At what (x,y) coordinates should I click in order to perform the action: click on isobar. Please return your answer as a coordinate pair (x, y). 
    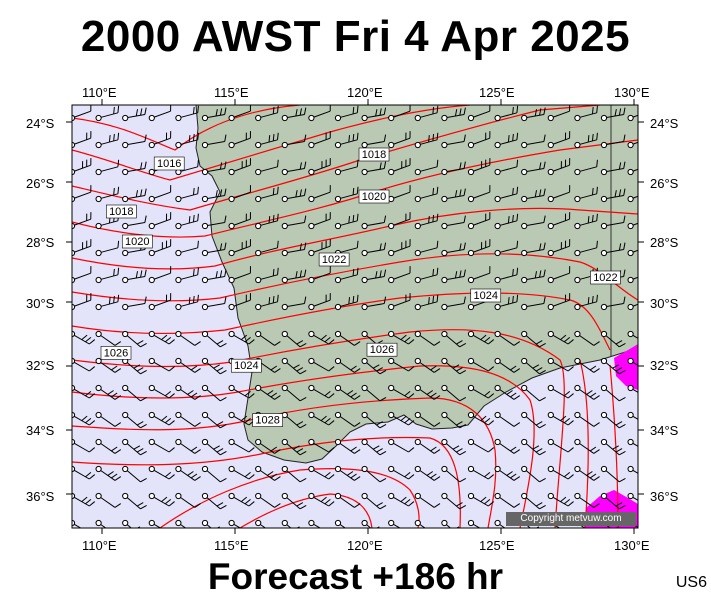
    Looking at the image, I should click on (584, 443).